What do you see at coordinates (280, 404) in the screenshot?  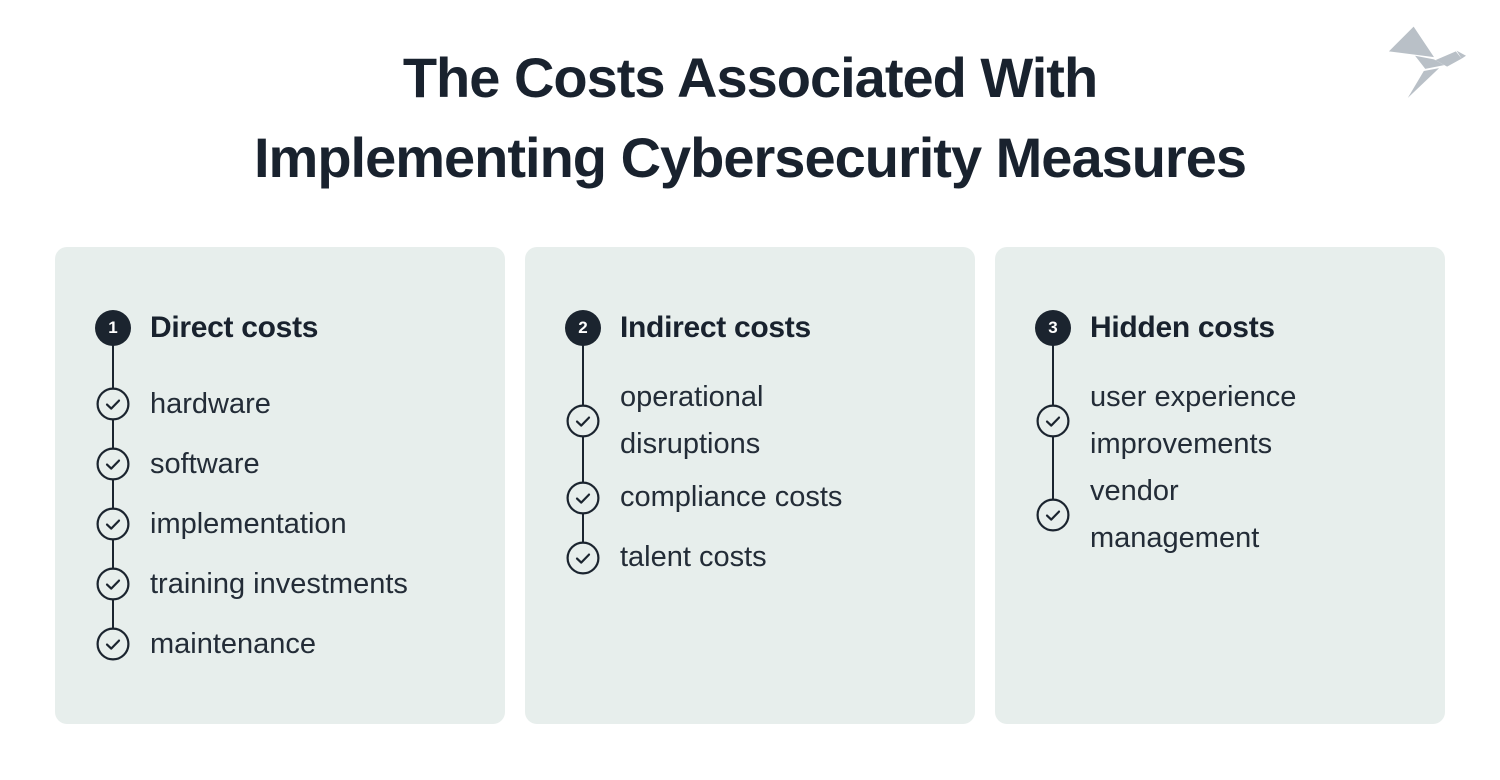 I see `list-item: hardware` at bounding box center [280, 404].